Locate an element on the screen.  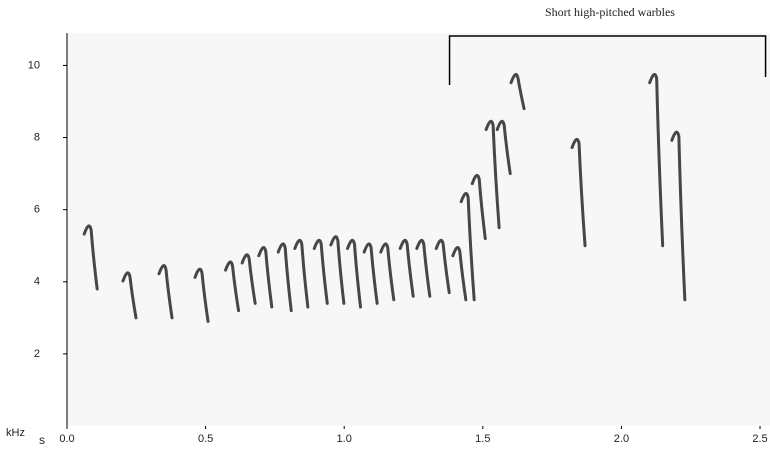
y-tick-label: 2 is located at coordinates (37, 354).